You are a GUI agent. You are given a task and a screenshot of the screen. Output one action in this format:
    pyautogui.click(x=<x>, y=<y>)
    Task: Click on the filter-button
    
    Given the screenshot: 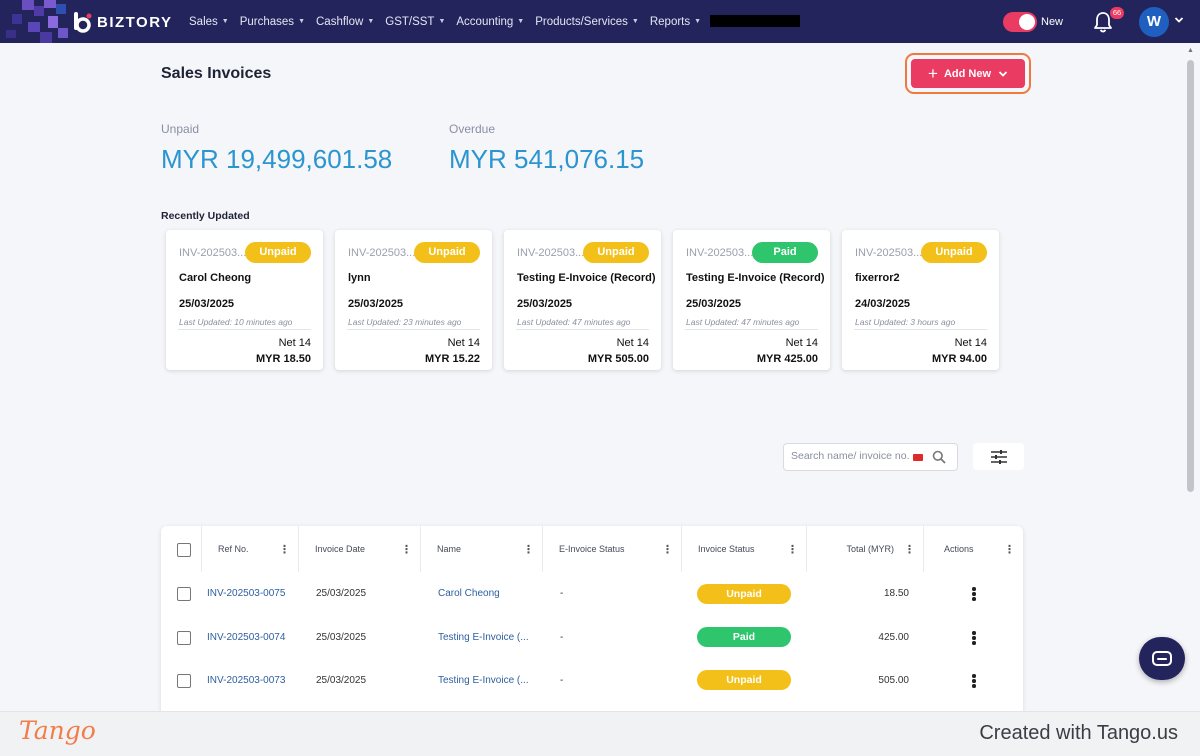 What is the action you would take?
    pyautogui.click(x=998, y=456)
    